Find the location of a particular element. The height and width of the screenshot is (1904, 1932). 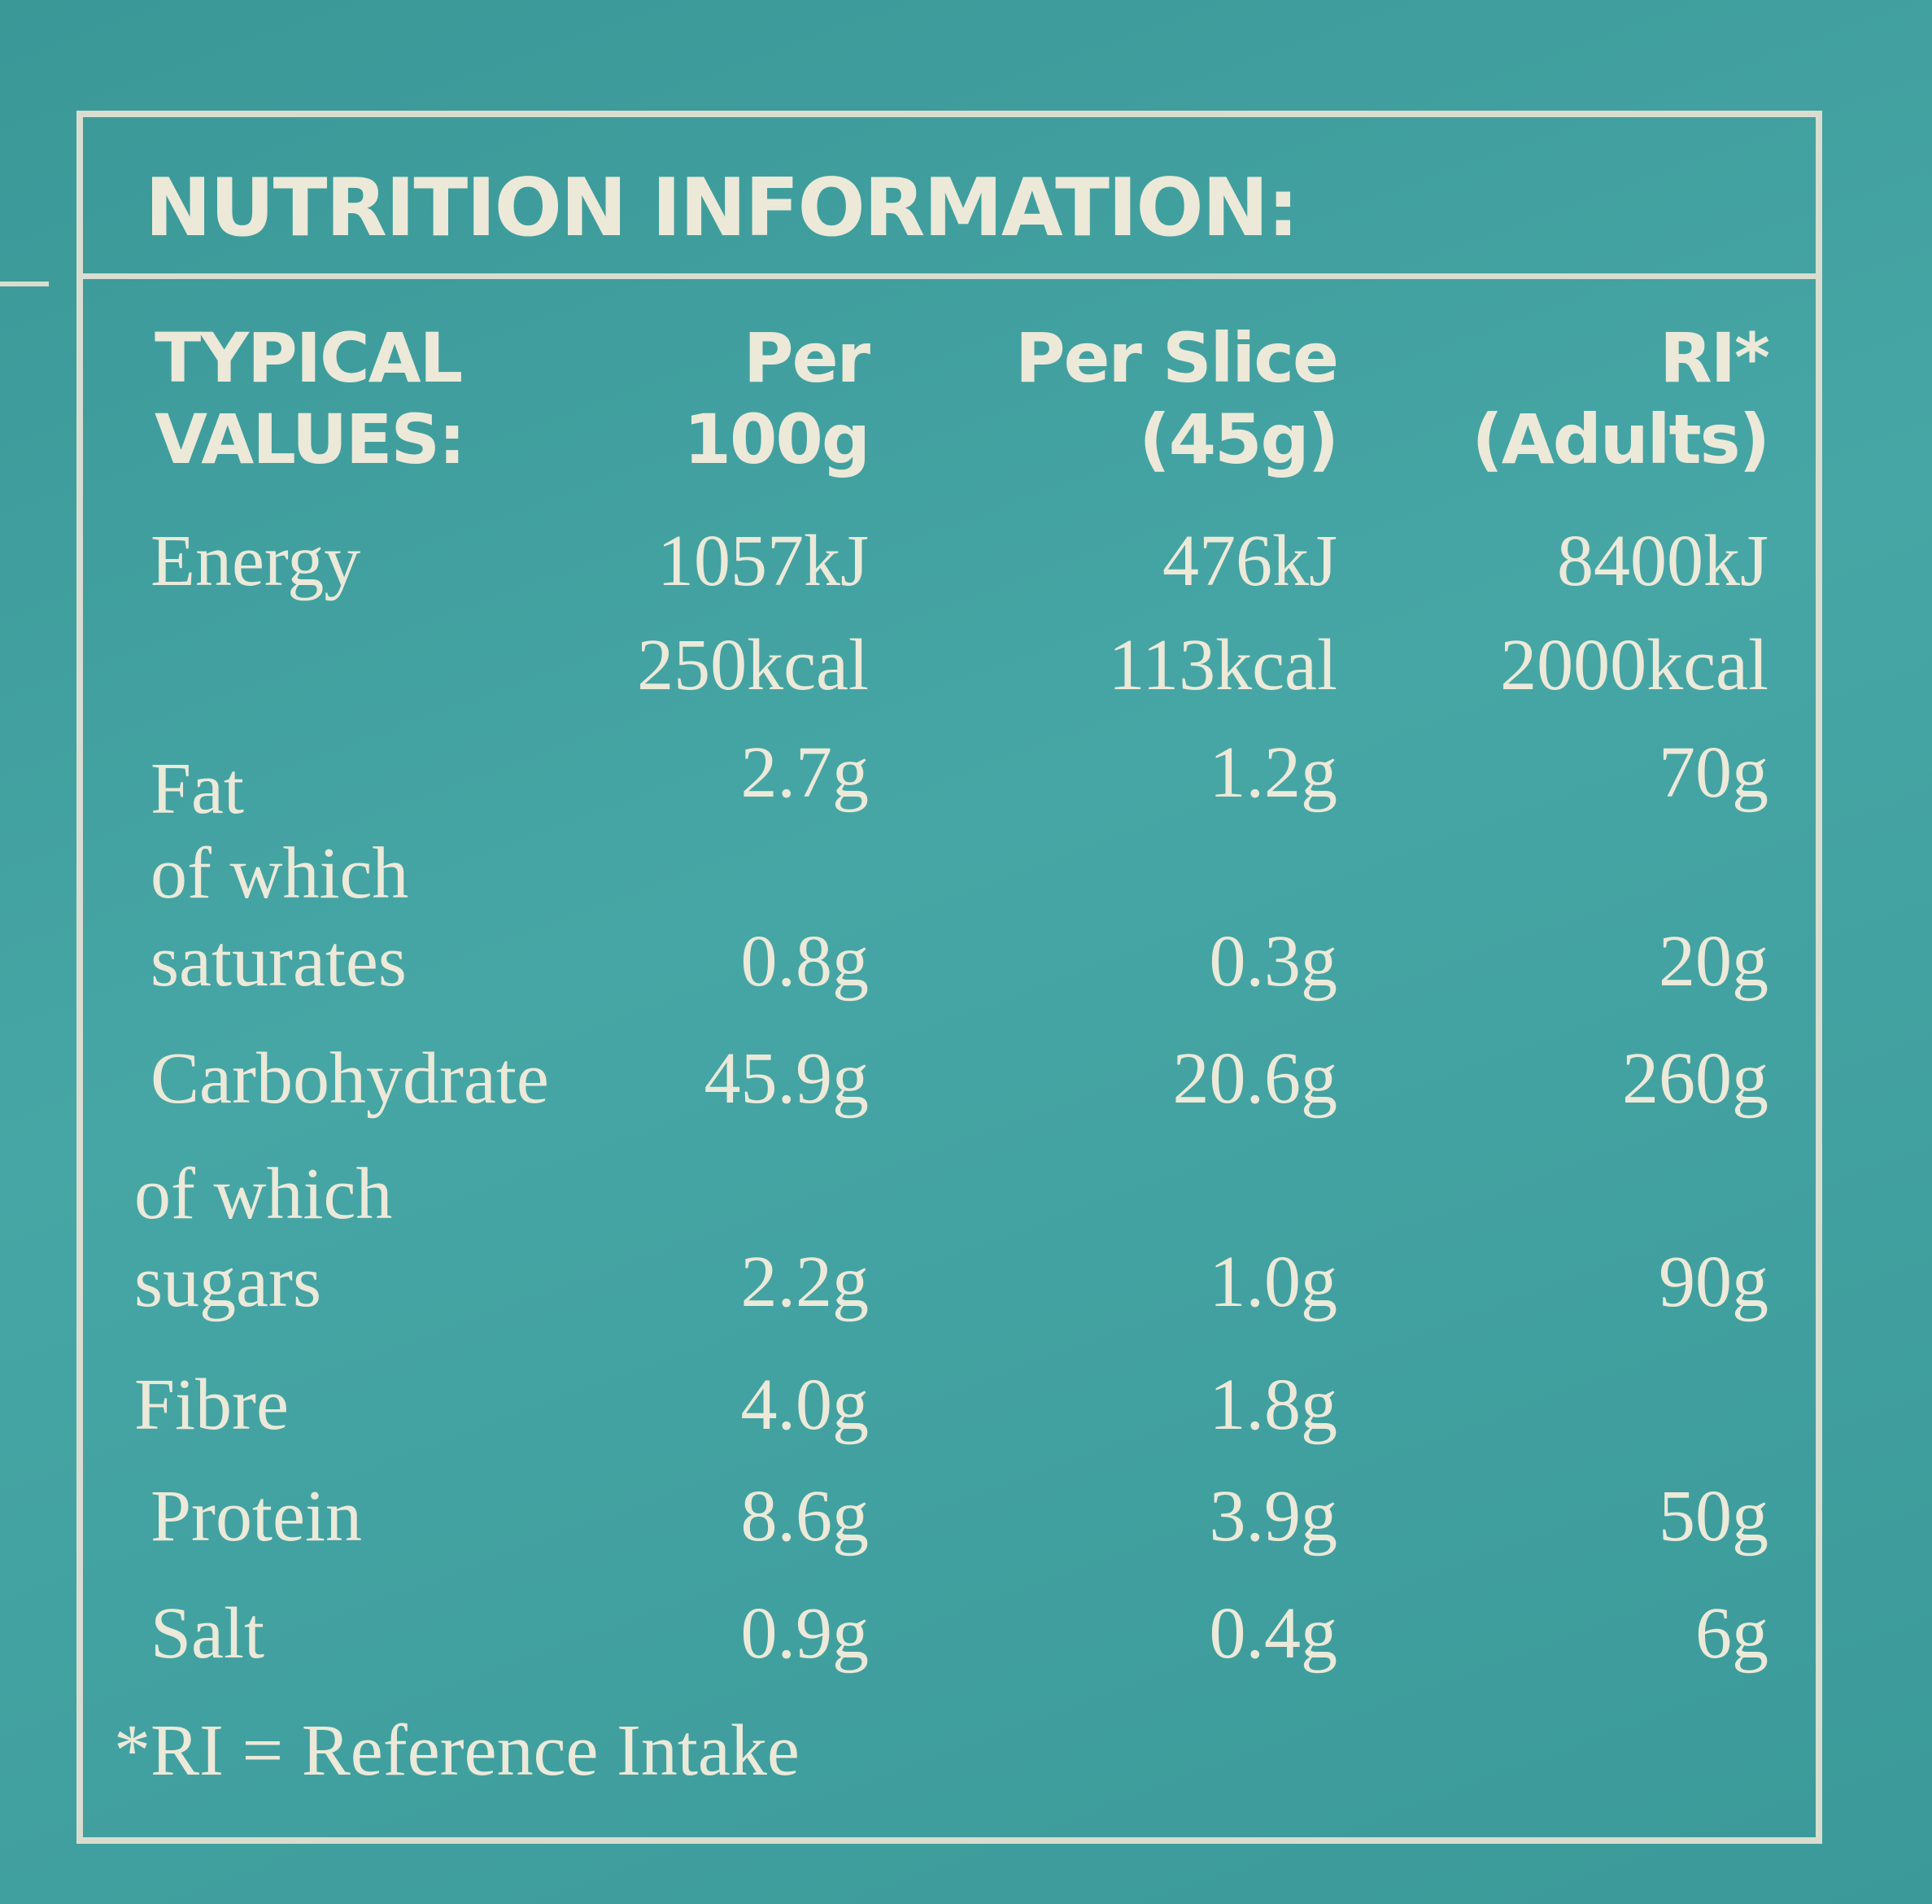

value: 90g is located at coordinates (1714, 1282).